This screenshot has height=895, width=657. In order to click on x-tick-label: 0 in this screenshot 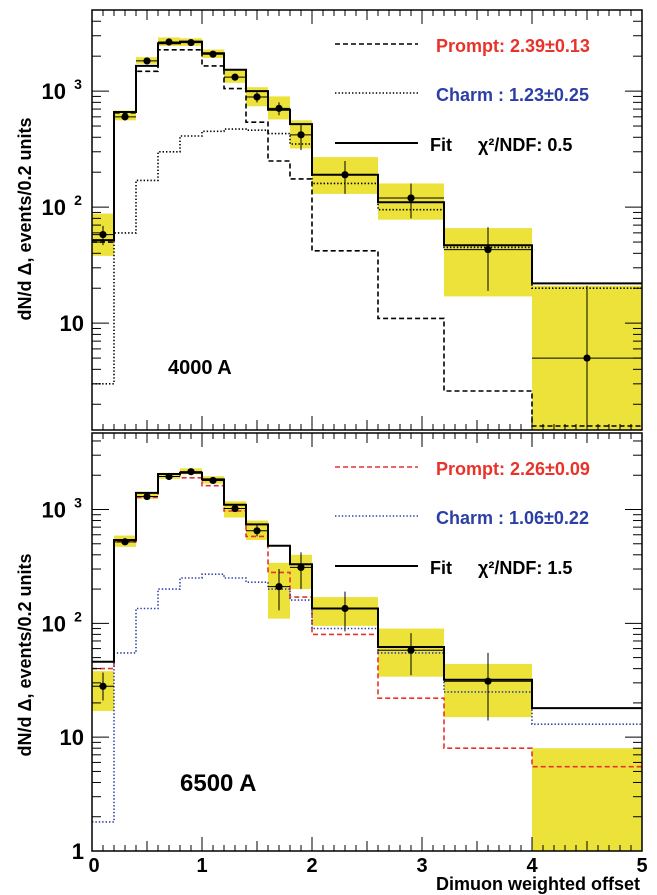, I will do `click(93, 866)`.